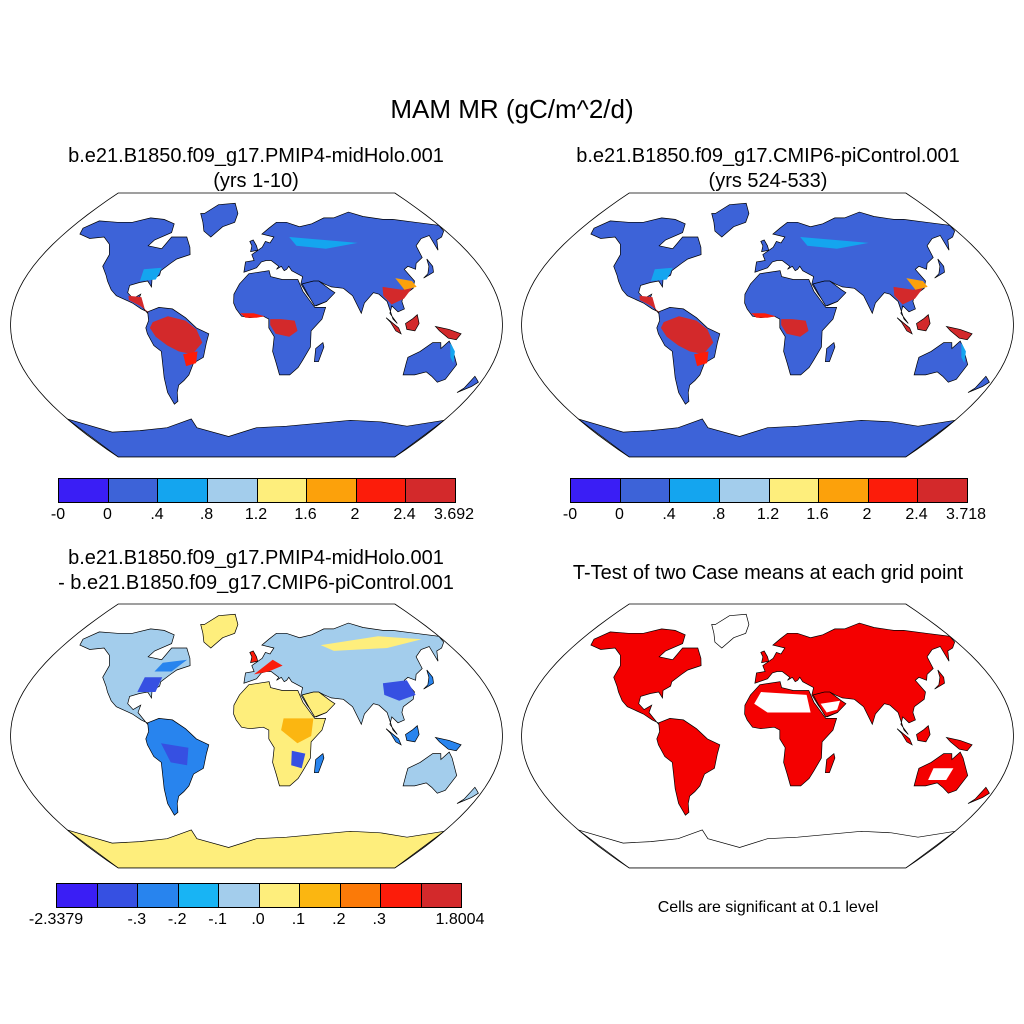 The height and width of the screenshot is (1024, 1024). I want to click on queensland-region, so click(963, 353).